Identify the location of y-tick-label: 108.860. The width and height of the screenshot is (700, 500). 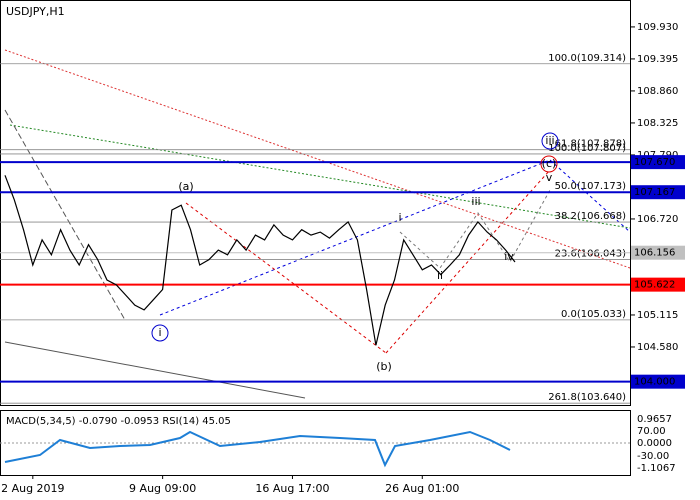
(657, 91).